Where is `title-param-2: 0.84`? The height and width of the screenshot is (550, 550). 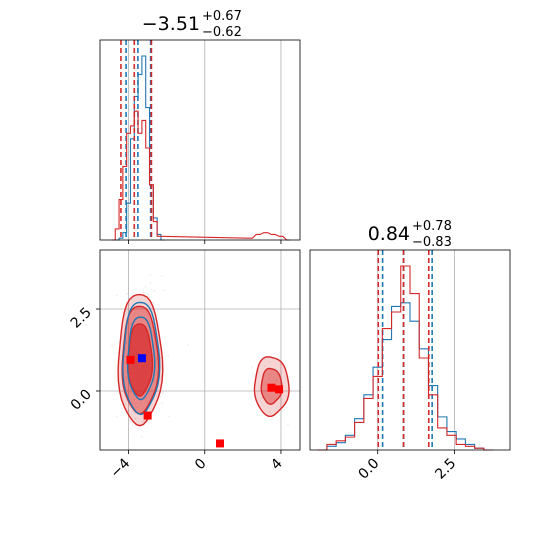 title-param-2: 0.84 is located at coordinates (389, 234).